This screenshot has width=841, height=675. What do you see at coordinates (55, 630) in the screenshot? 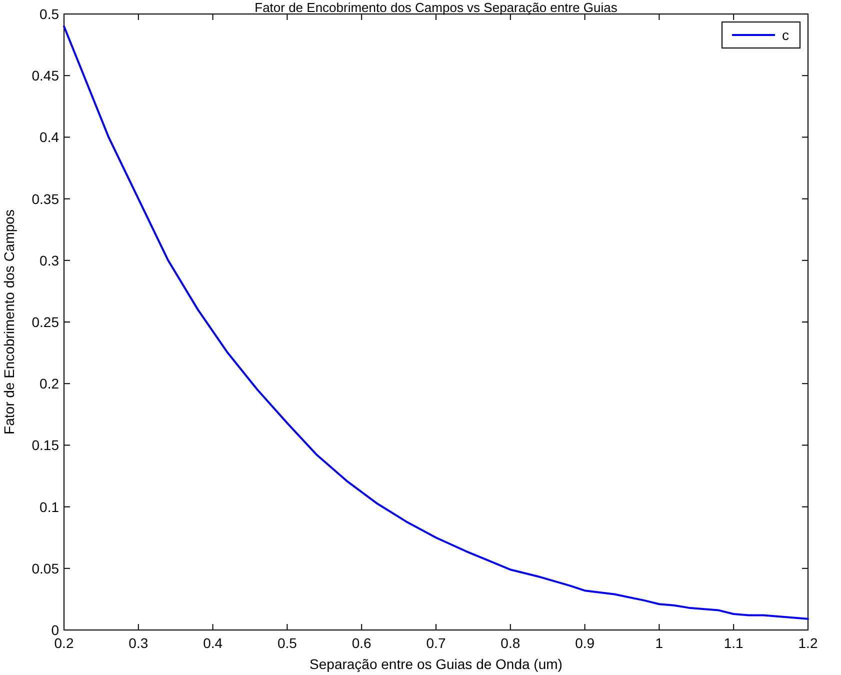
I see `y-tick-label: 0` at bounding box center [55, 630].